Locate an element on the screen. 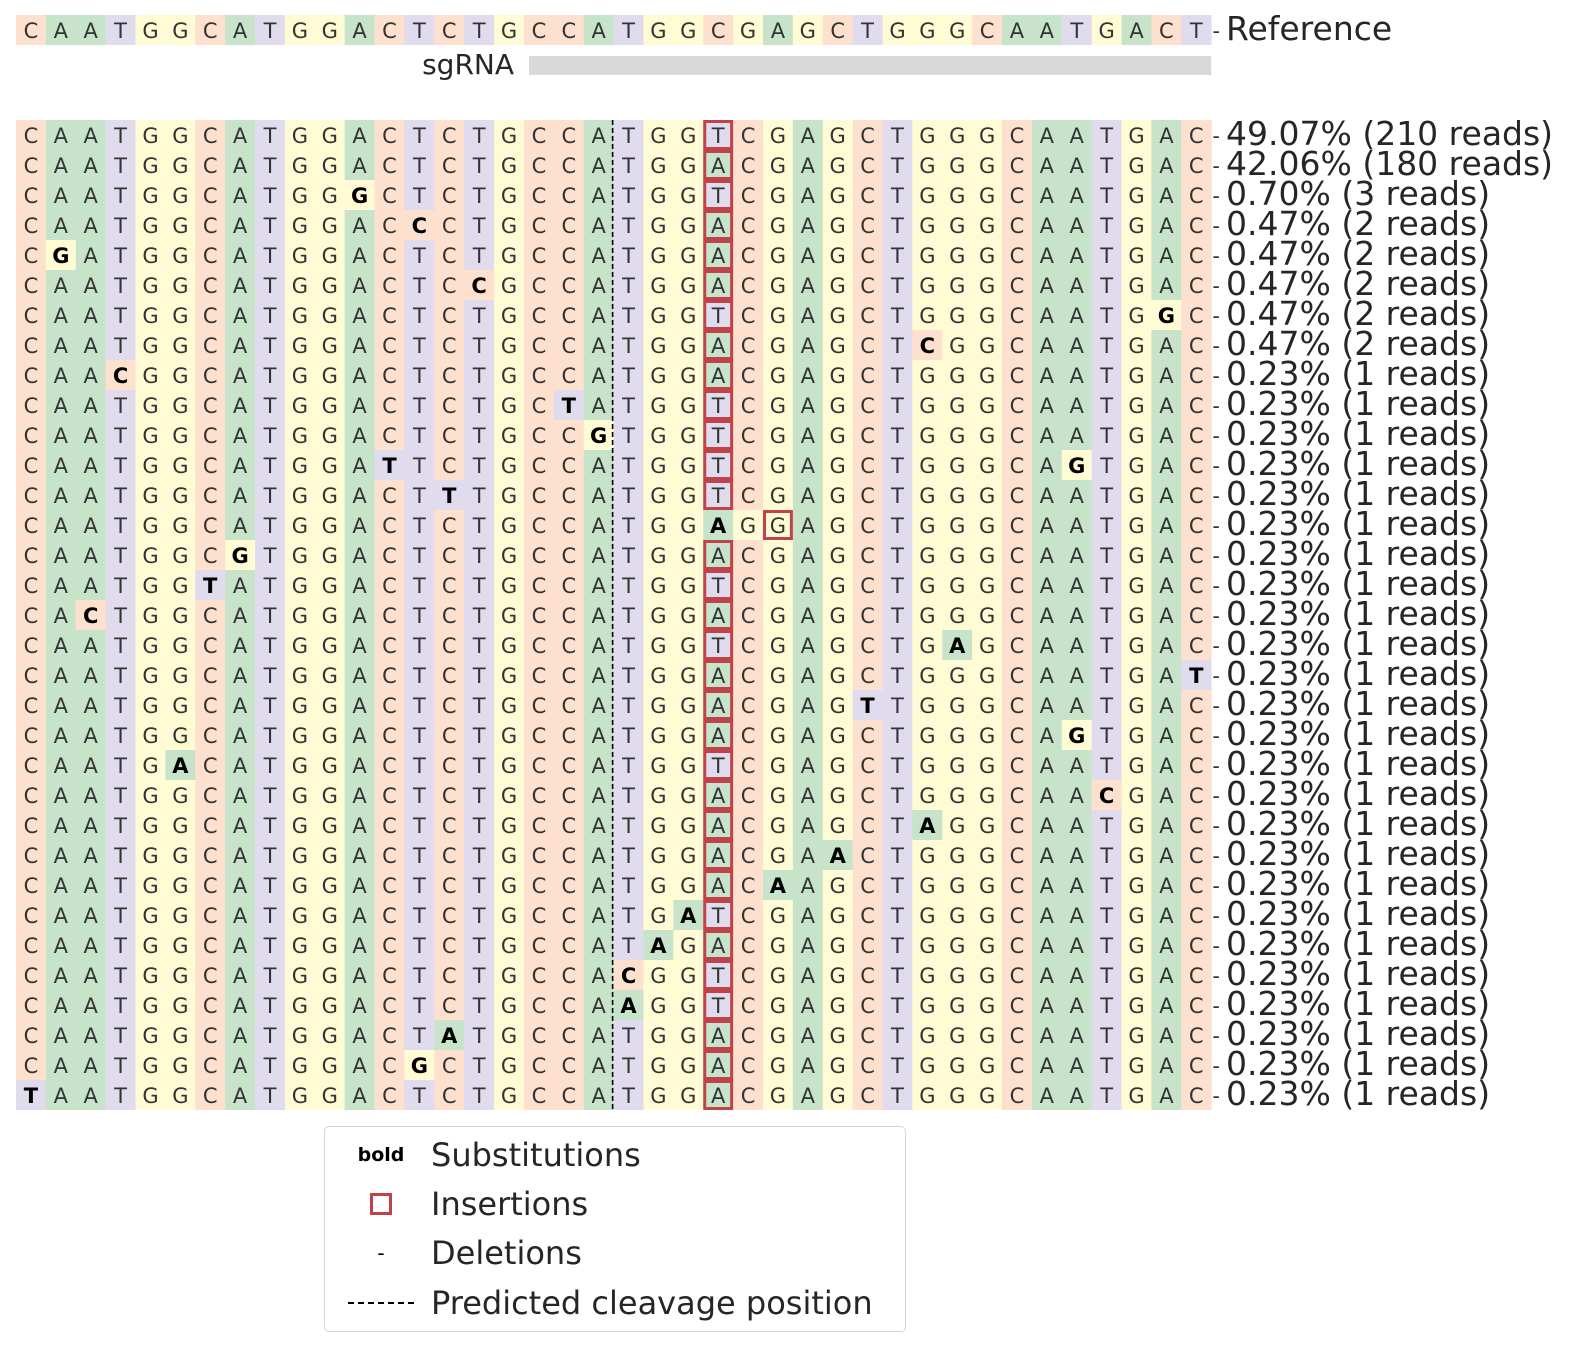  allele-frequency-label: 0.23% (1 reads) is located at coordinates (1358, 793).